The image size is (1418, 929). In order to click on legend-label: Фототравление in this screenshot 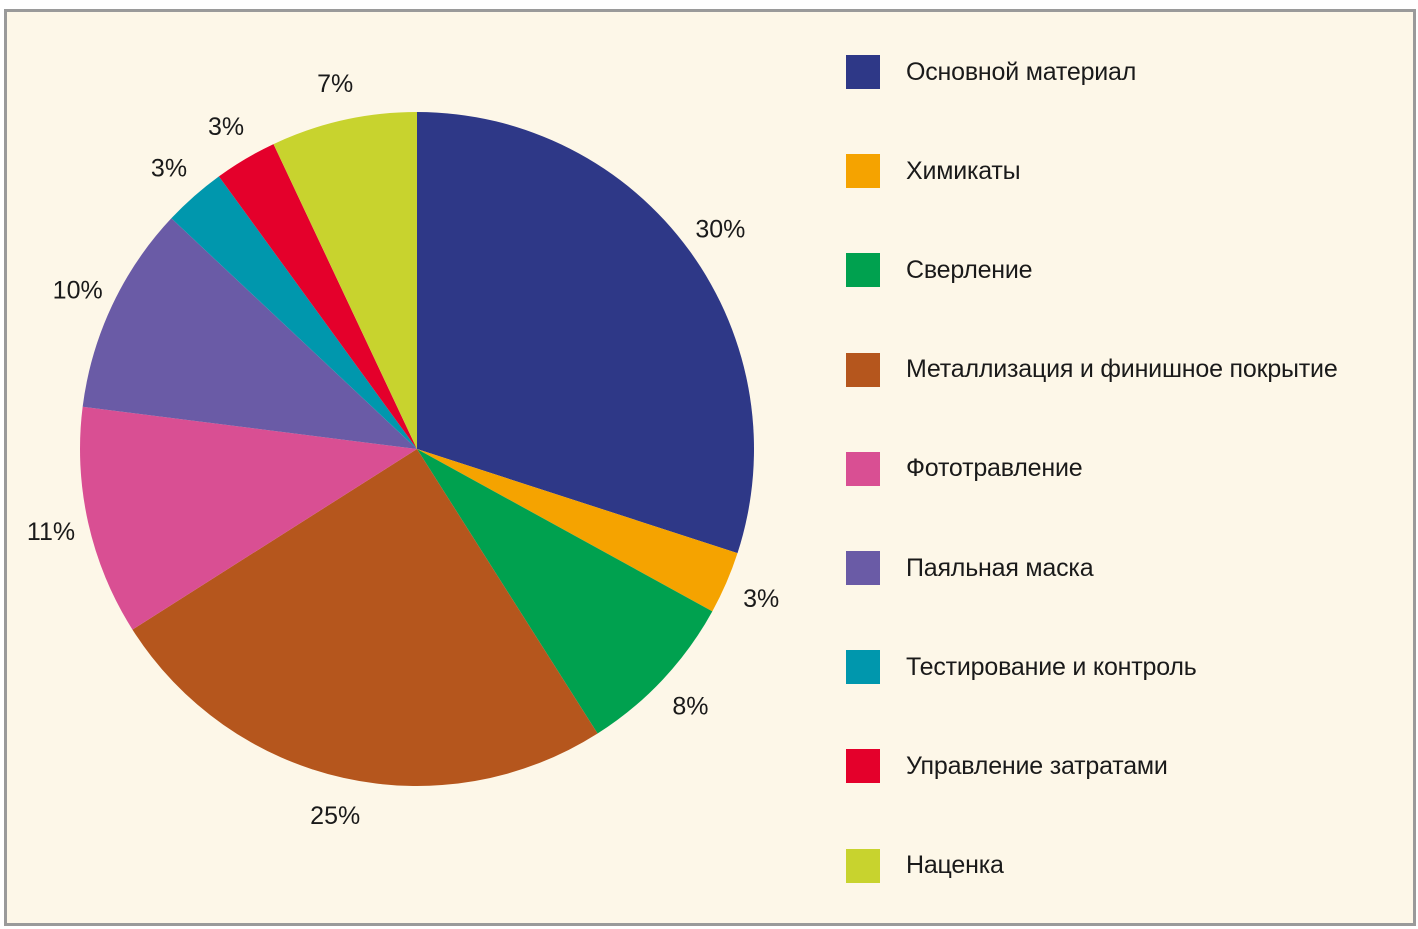, I will do `click(994, 468)`.